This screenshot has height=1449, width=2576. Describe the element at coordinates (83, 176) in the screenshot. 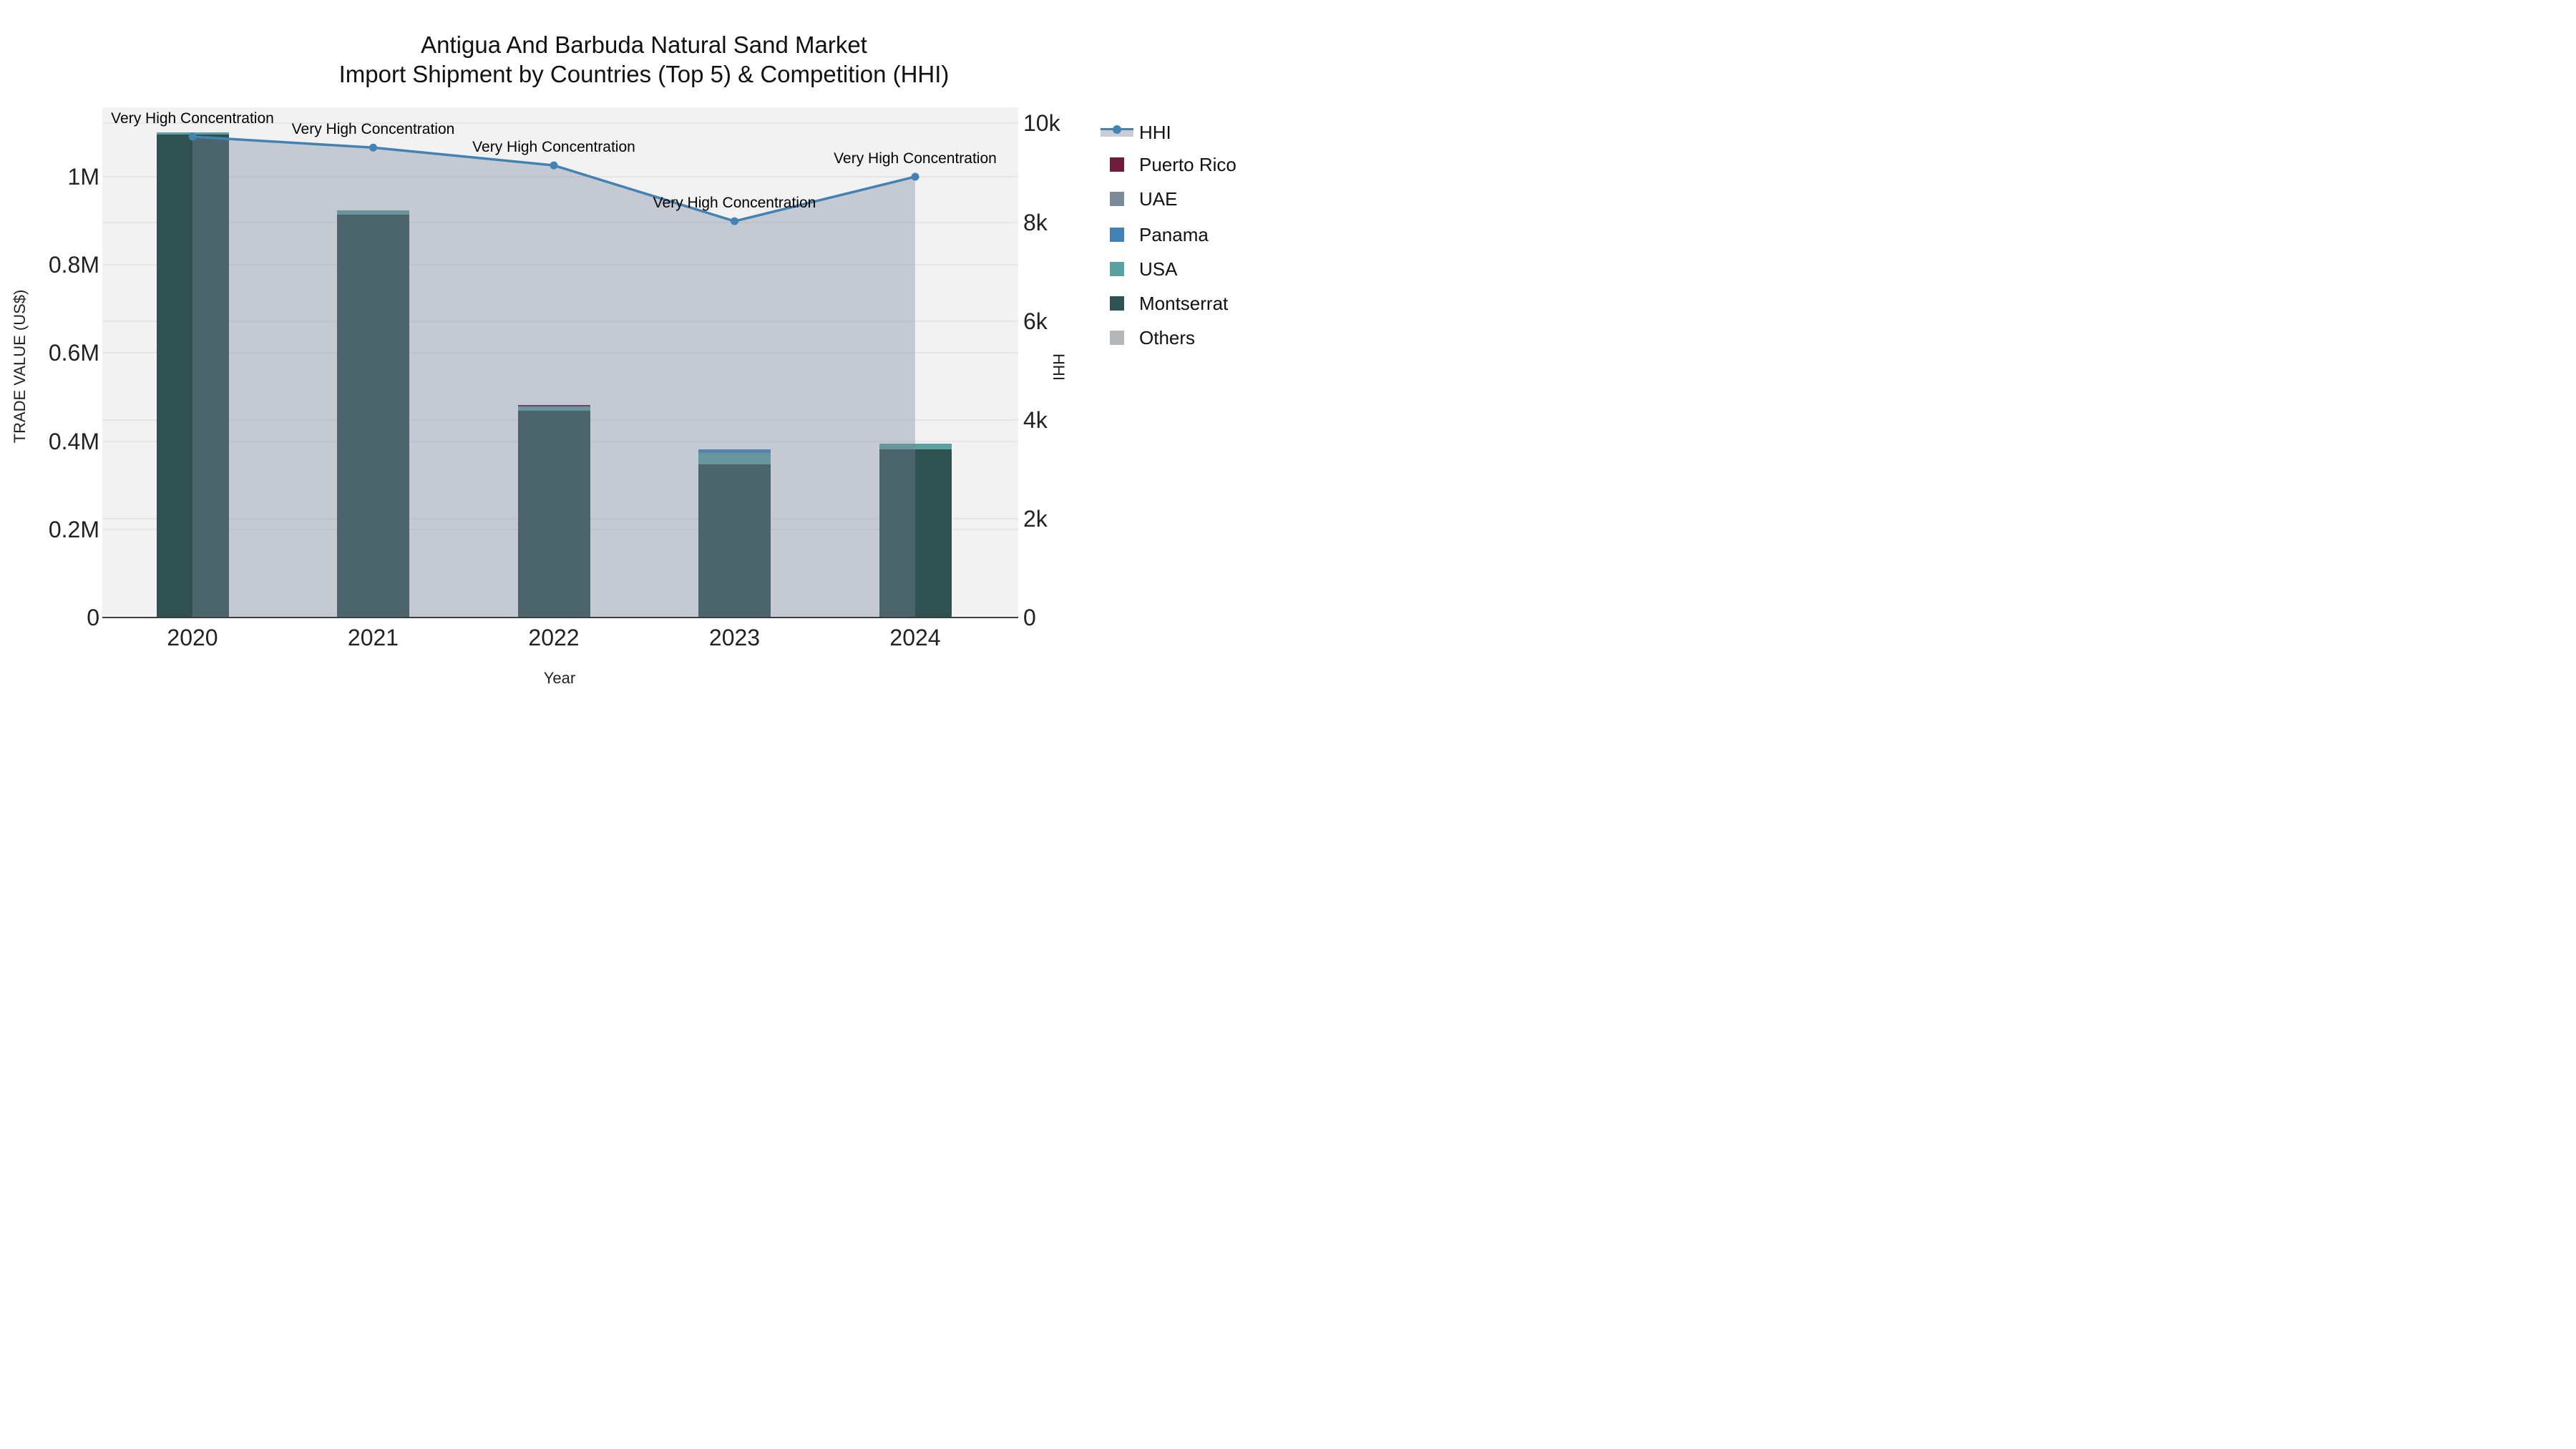

I see `left-tick-1M: 1M` at that location.